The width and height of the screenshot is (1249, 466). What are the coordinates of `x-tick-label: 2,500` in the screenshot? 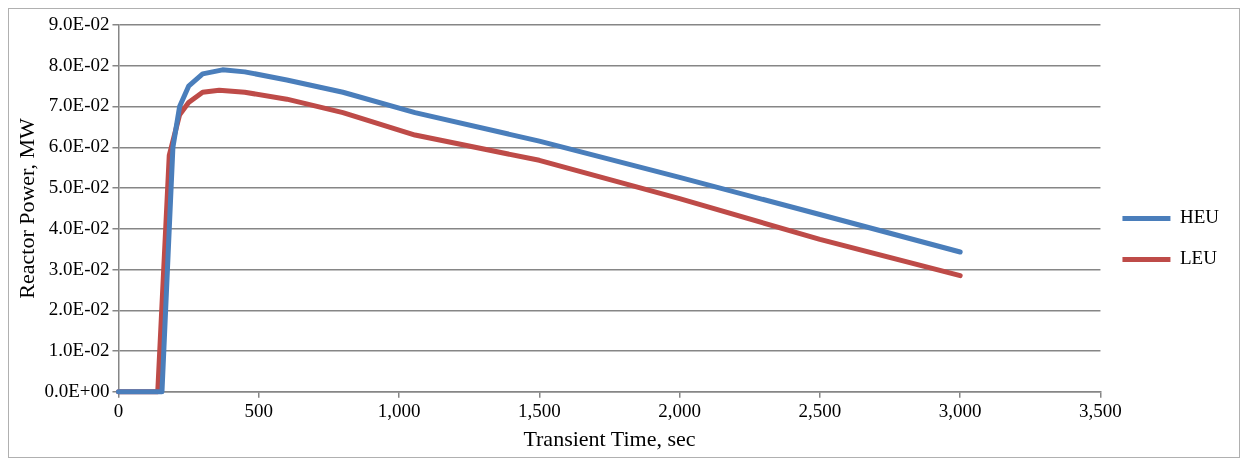 It's located at (820, 411).